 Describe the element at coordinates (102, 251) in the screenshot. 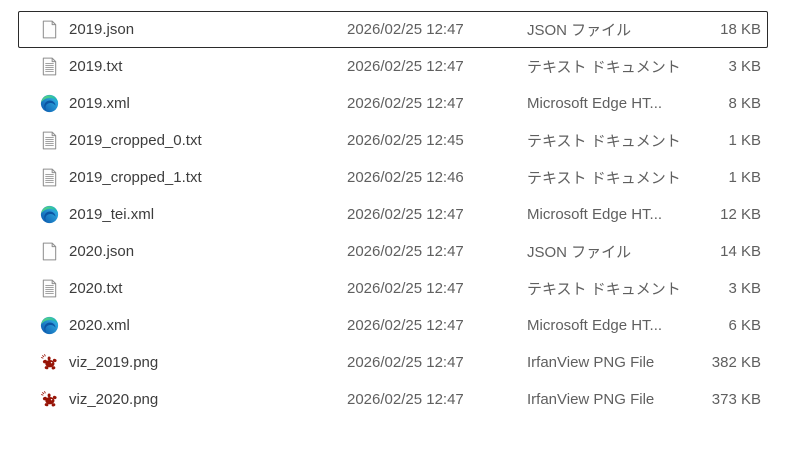

I see `file-name: 2020.json` at that location.